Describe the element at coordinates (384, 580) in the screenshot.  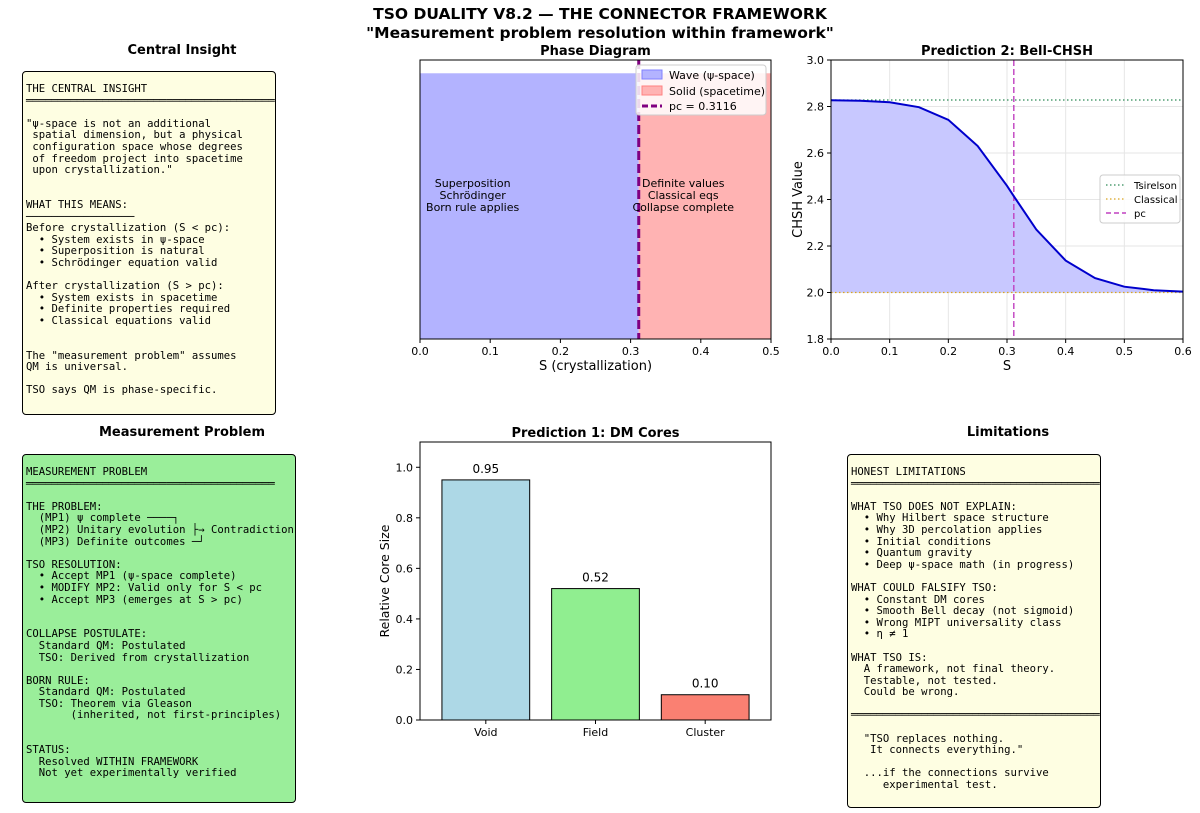
I see `dm-y-axis-label: Relative Core Size` at that location.